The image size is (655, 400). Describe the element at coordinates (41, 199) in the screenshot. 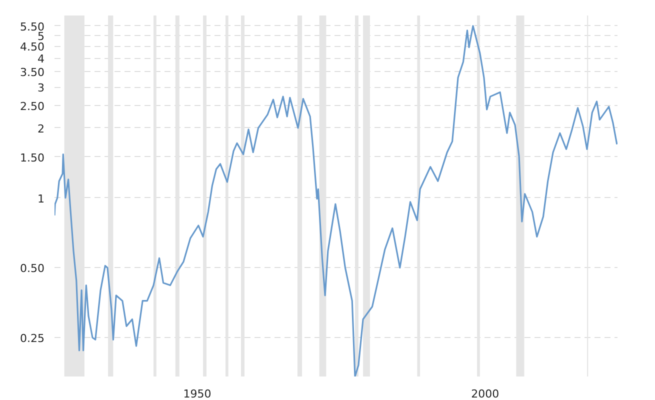

I see `y-tick-label: 1` at that location.